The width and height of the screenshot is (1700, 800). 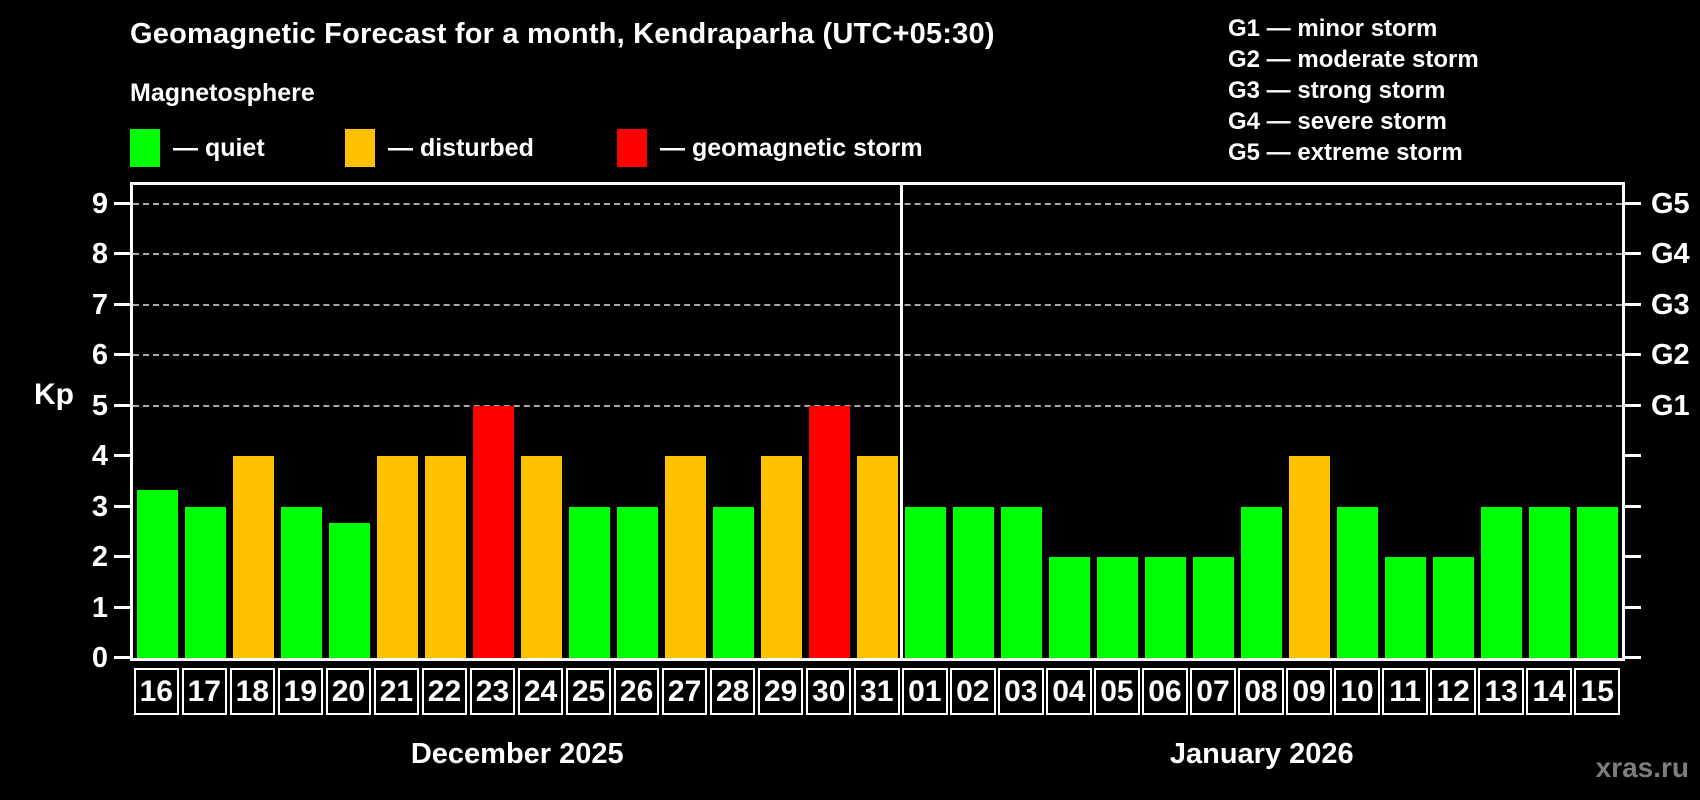 What do you see at coordinates (1642, 767) in the screenshot?
I see `watermark: xras.ru` at bounding box center [1642, 767].